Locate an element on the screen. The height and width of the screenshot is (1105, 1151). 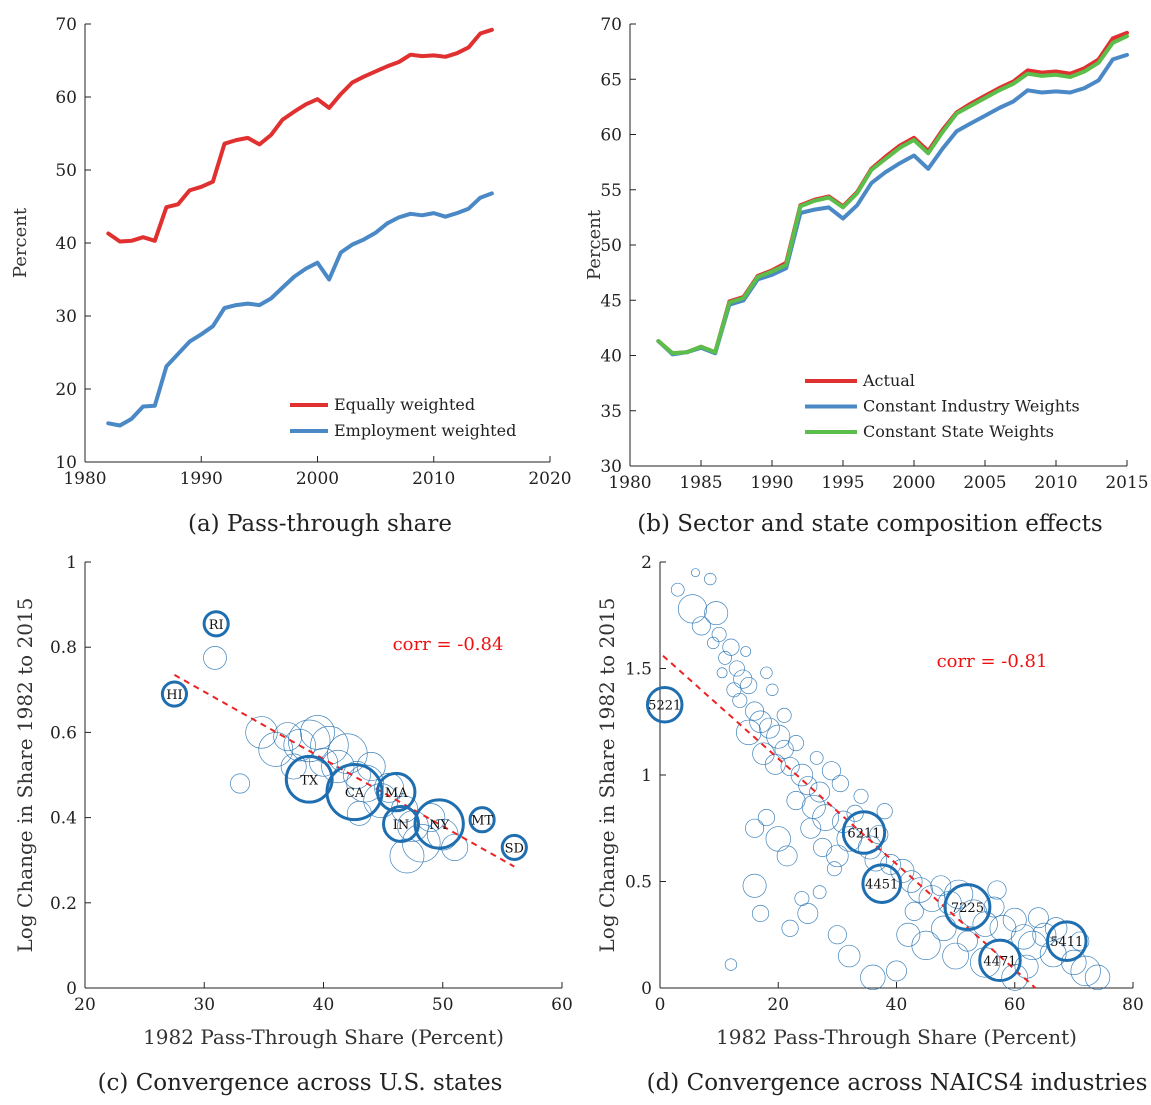
labeled-point-mt is located at coordinates (482, 820).